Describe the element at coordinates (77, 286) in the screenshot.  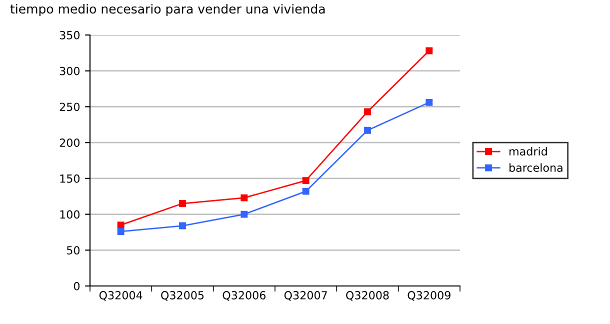
I see `y-tick-label: 0` at that location.